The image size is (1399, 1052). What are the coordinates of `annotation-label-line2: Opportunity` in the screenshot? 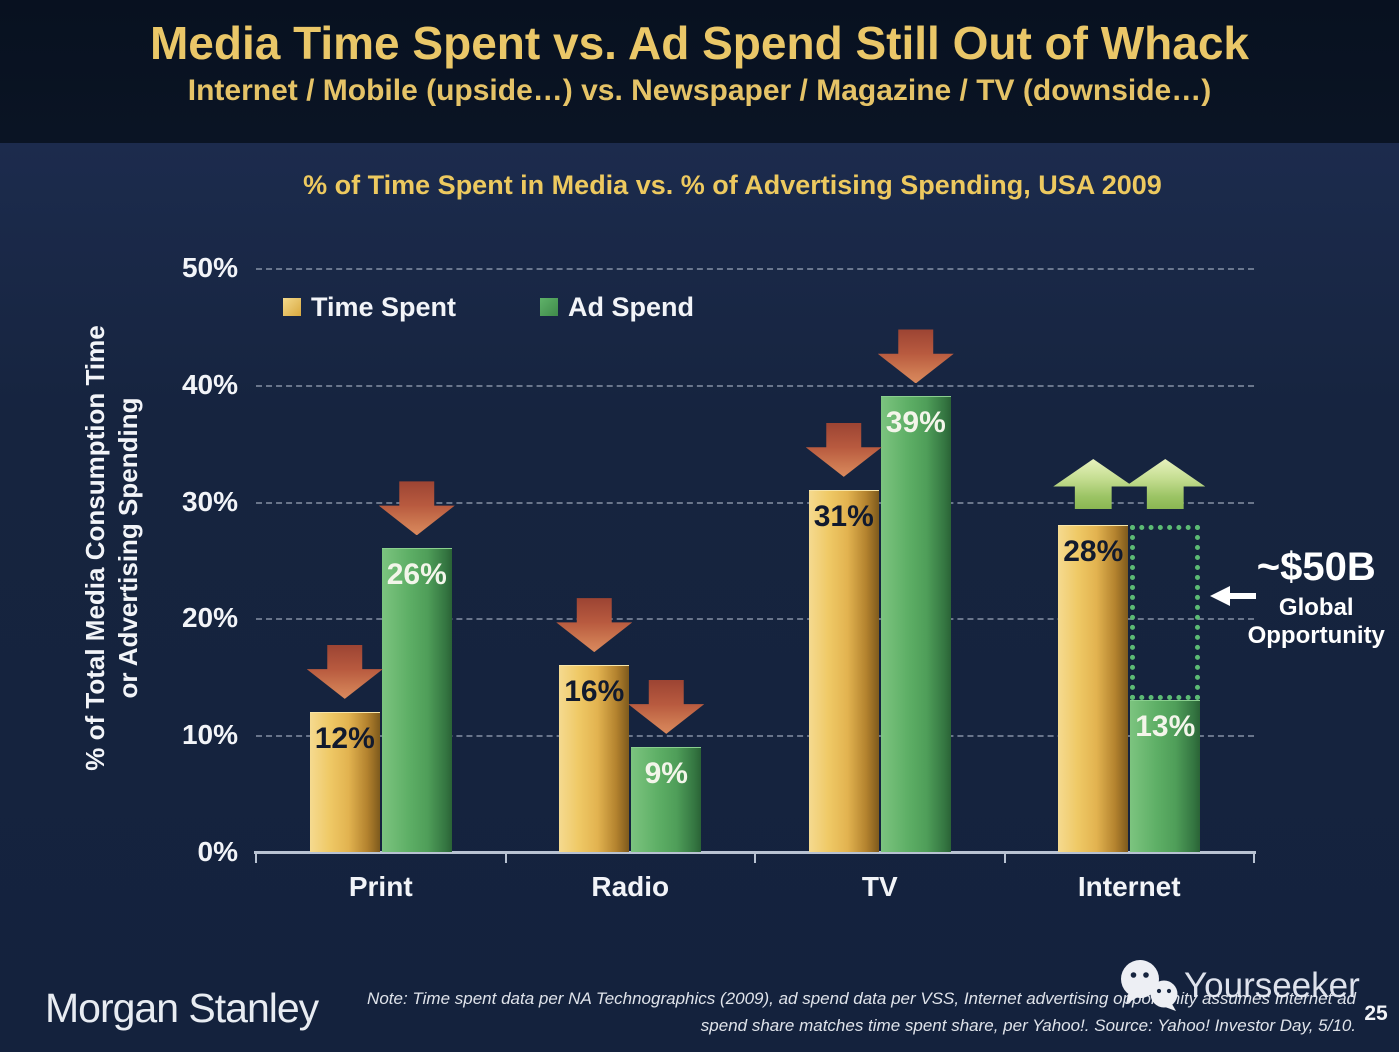 It's located at (1316, 635).